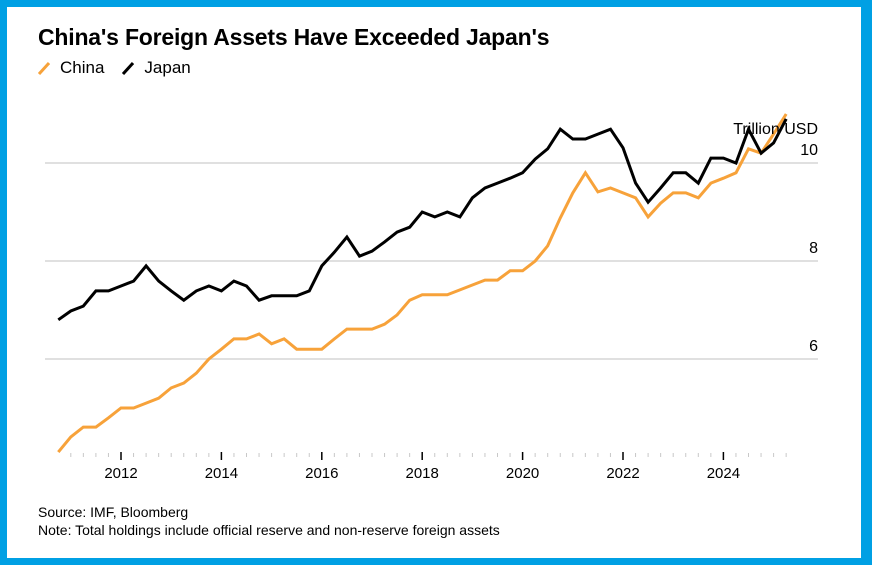 The height and width of the screenshot is (565, 872). What do you see at coordinates (321, 473) in the screenshot?
I see `x-tick-label-2016: 2016` at bounding box center [321, 473].